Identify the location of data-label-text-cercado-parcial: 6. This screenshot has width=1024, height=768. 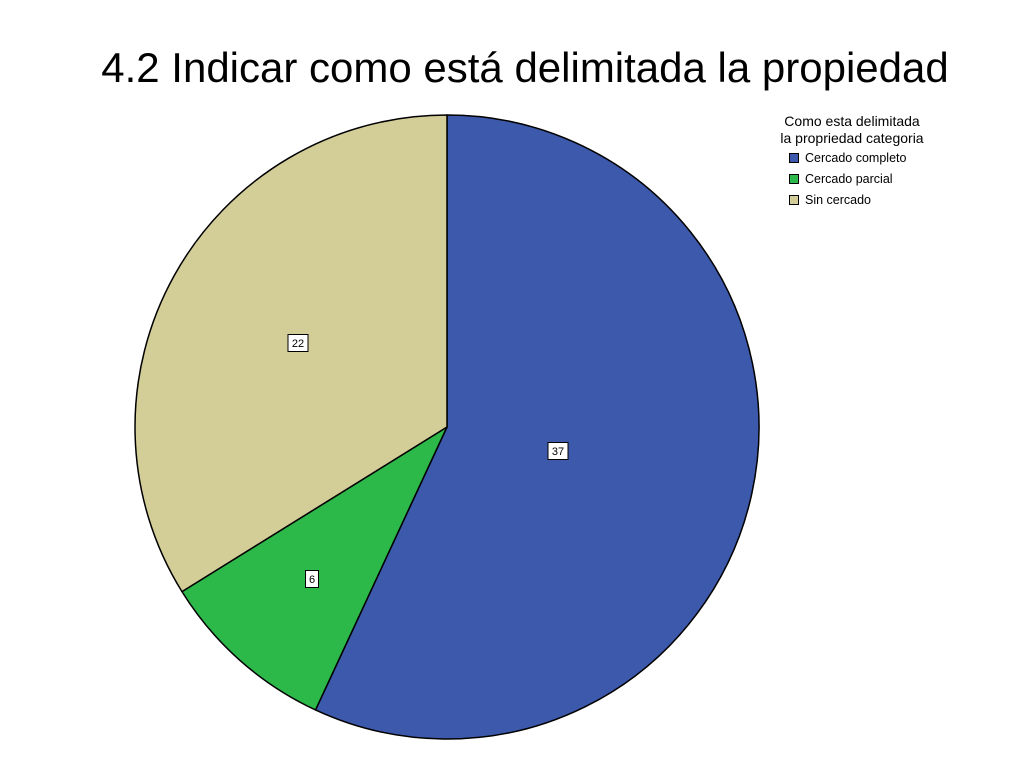
(312, 580).